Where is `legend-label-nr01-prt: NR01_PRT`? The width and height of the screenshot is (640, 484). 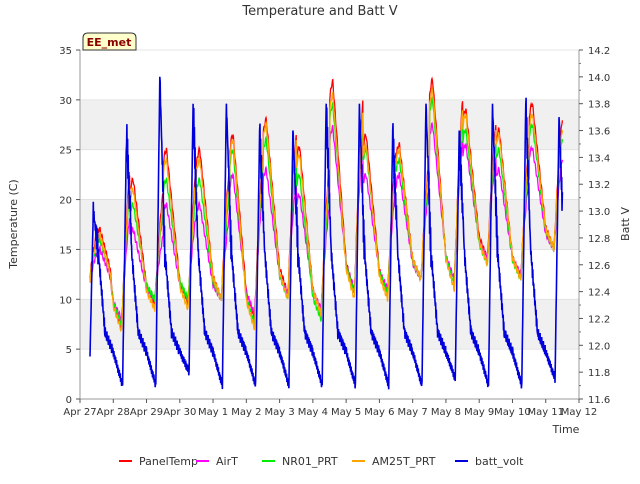 legend-label-nr01-prt: NR01_PRT is located at coordinates (310, 461).